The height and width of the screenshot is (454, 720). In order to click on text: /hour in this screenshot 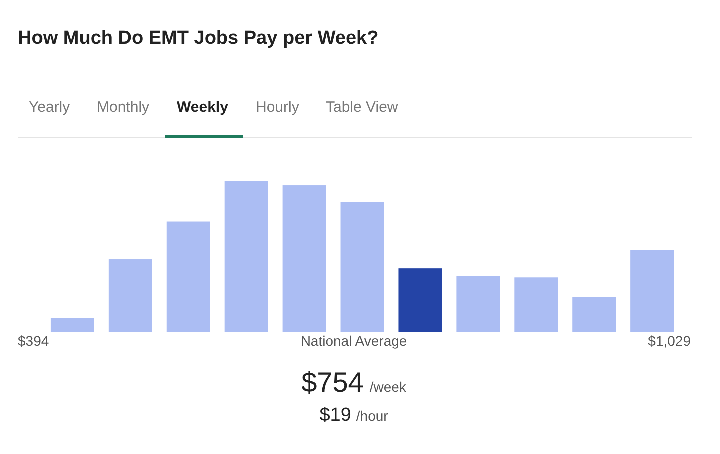, I will do `click(372, 416)`.